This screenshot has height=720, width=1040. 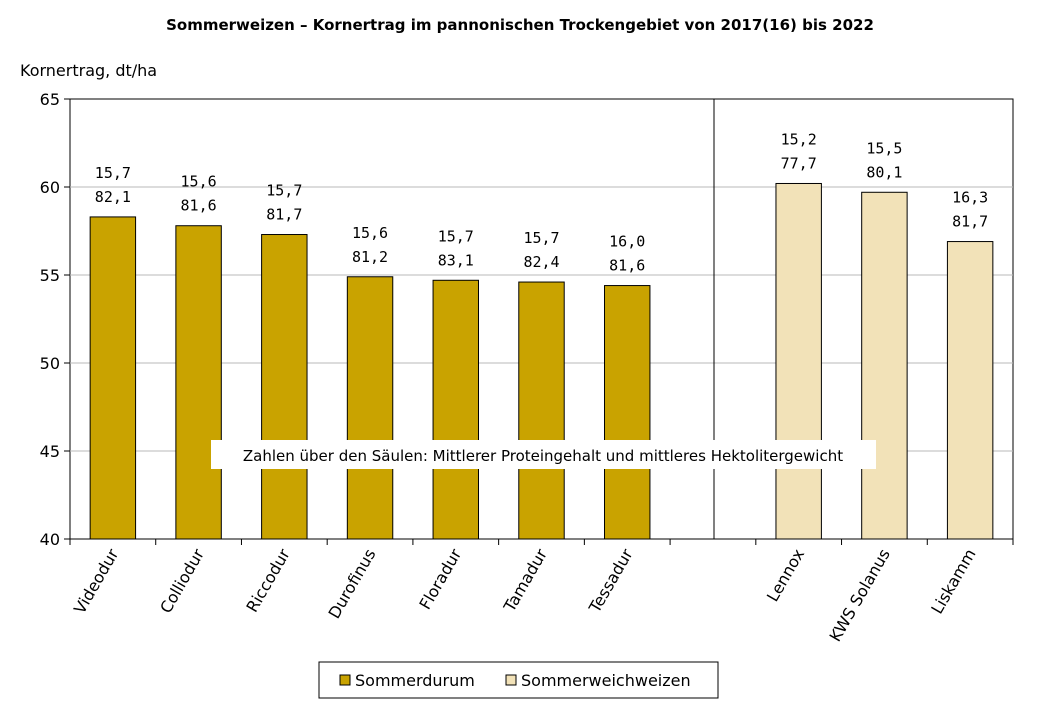 I want to click on y-ticks: 40 45 50 55 60 65, so click(x=55, y=319).